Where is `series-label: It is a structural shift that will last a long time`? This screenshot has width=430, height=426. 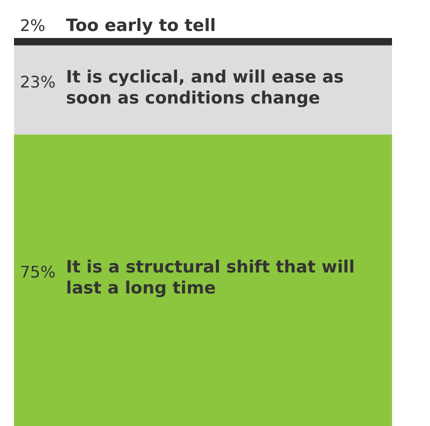
series-label: It is a structural shift that will last a long time is located at coordinates (210, 277).